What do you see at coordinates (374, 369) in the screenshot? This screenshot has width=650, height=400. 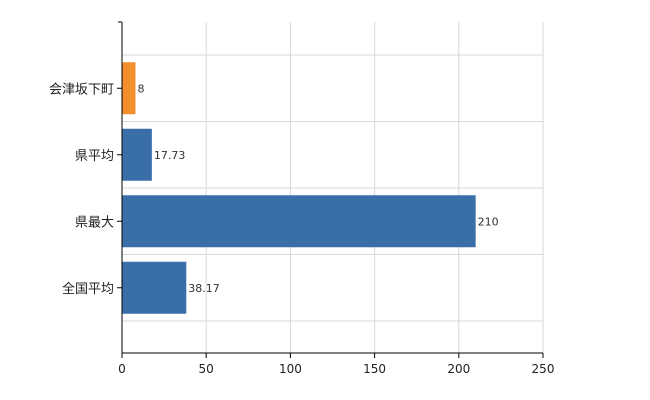 I see `x-tick-label: 150` at bounding box center [374, 369].